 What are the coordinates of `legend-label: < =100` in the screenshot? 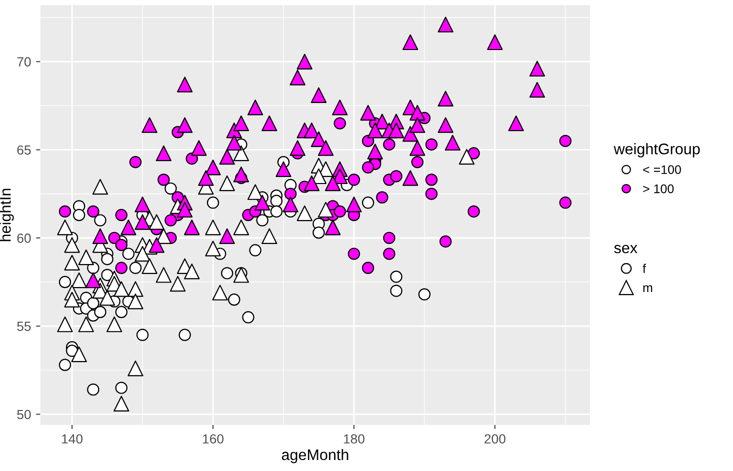 It's located at (662, 169).